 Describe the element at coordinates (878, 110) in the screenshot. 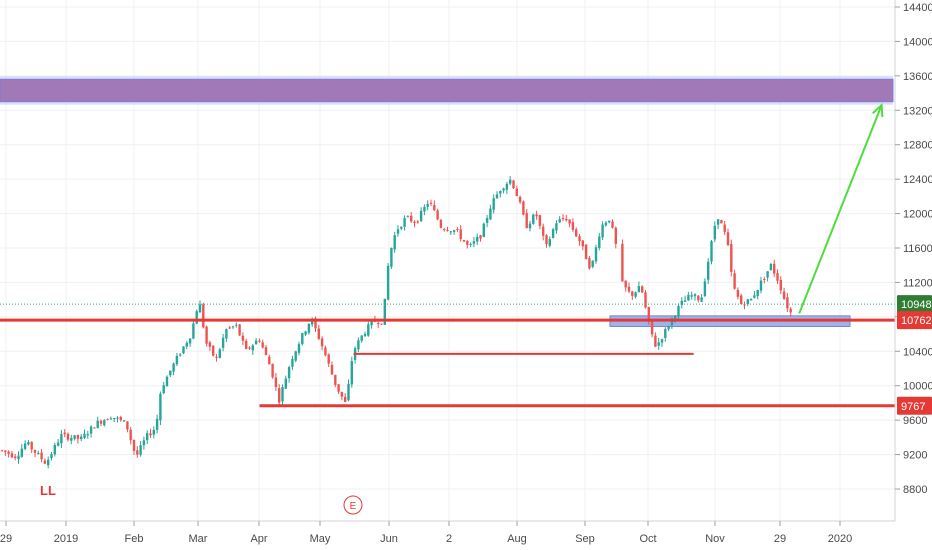

I see `arrow-head` at that location.